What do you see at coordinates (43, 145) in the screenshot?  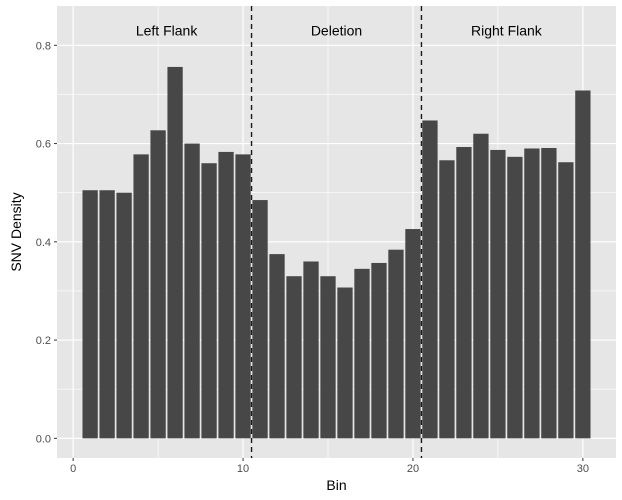 I see `y-tick-label: 0.6` at bounding box center [43, 145].